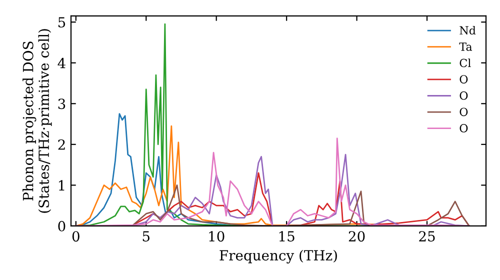  Describe the element at coordinates (62, 22) in the screenshot. I see `y-tick-label: 5` at that location.